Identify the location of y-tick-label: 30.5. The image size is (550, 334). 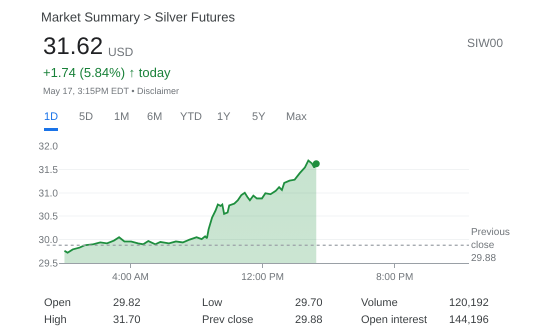
(48, 217).